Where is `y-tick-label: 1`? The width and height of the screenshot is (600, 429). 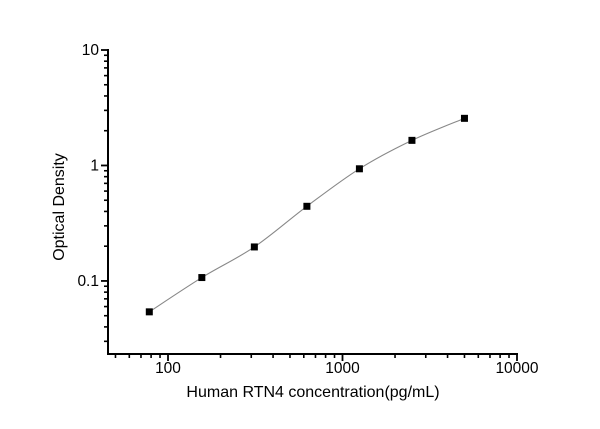
y-tick-label: 1 is located at coordinates (94, 165).